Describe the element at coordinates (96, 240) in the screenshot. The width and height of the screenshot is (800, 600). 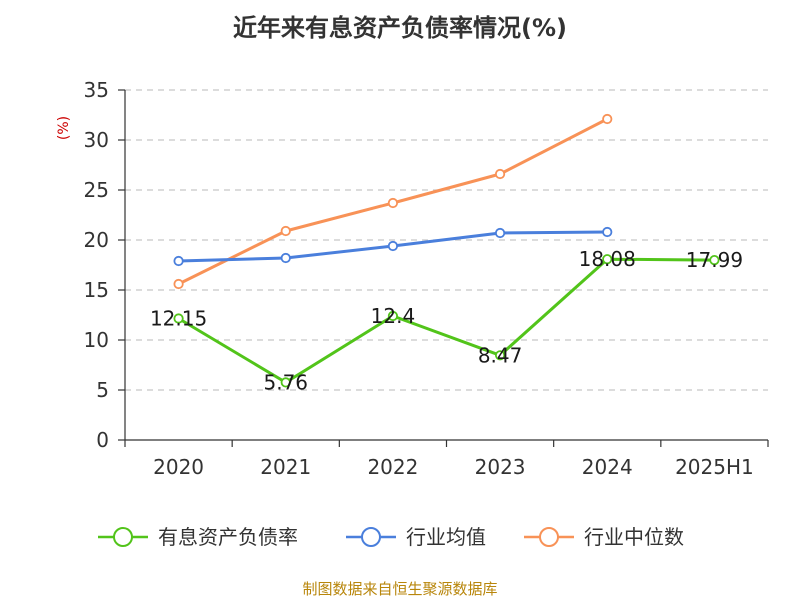
I see `y-tick-label: 20` at that location.